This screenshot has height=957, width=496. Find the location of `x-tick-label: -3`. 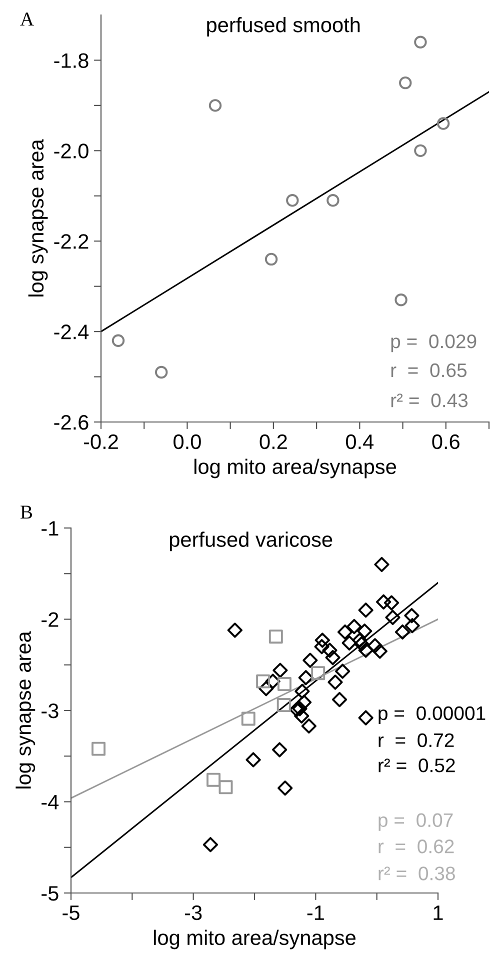

x-tick-label: -3 is located at coordinates (193, 912).